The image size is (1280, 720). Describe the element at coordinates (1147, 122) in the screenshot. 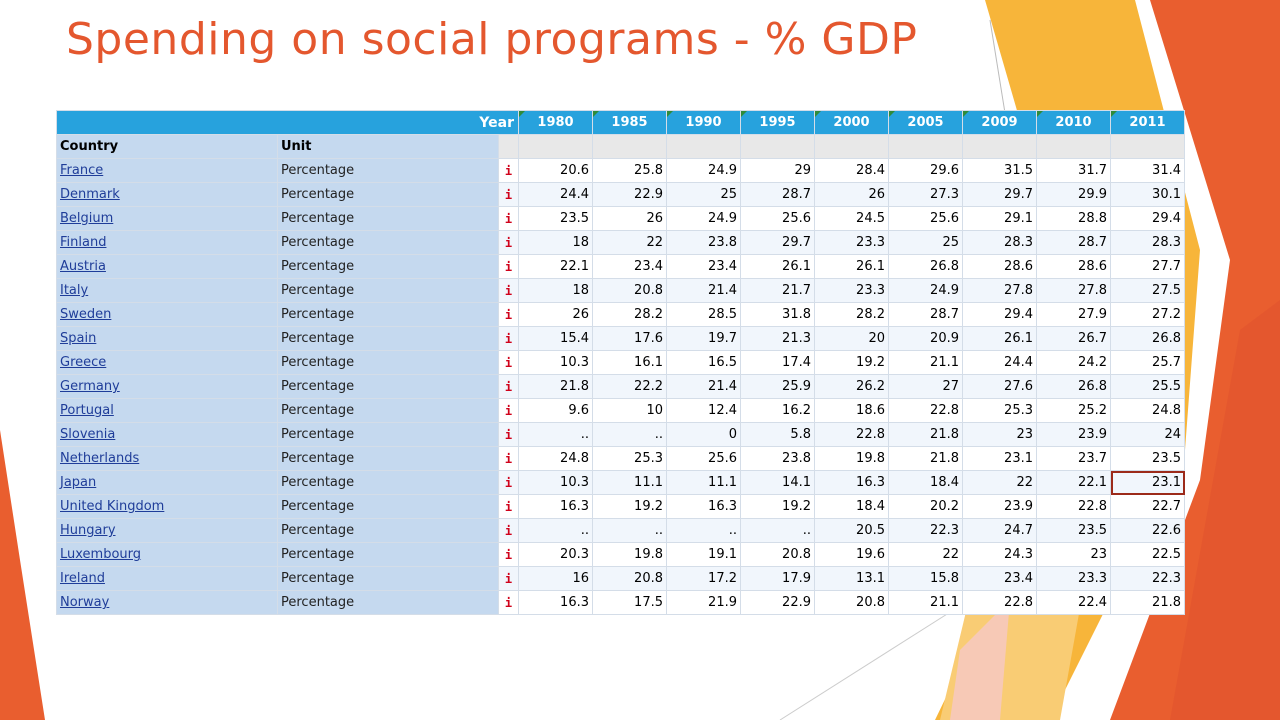

I see `year-column-header: 2011` at that location.